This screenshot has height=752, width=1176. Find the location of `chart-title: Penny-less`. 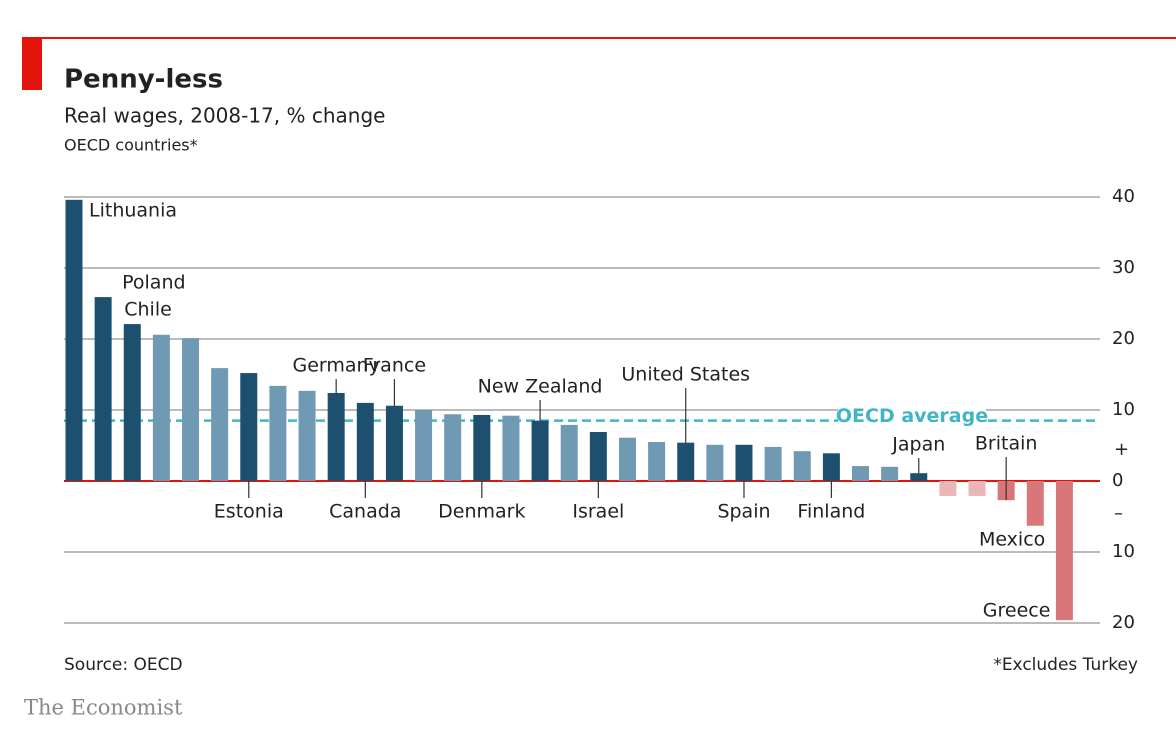

chart-title: Penny-less is located at coordinates (143, 80).